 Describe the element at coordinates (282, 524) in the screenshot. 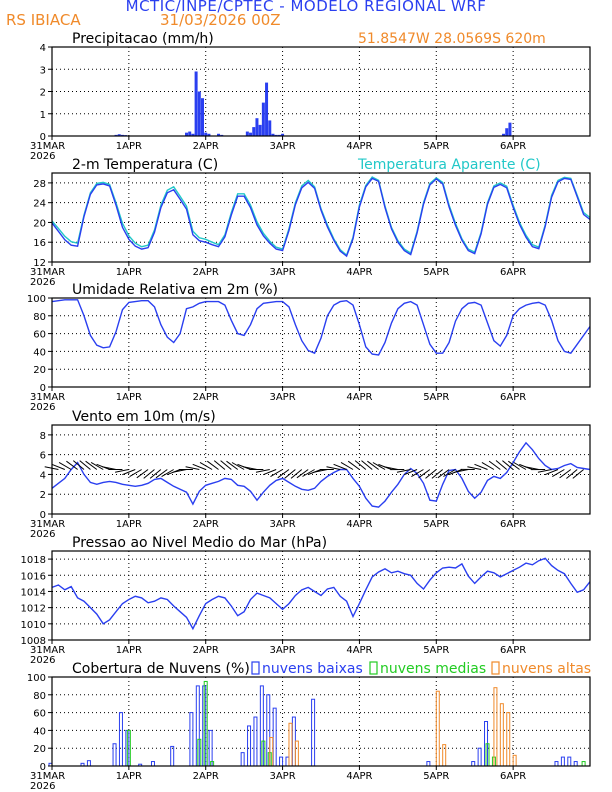

I see `wind-xtick-label: 3APR` at that location.